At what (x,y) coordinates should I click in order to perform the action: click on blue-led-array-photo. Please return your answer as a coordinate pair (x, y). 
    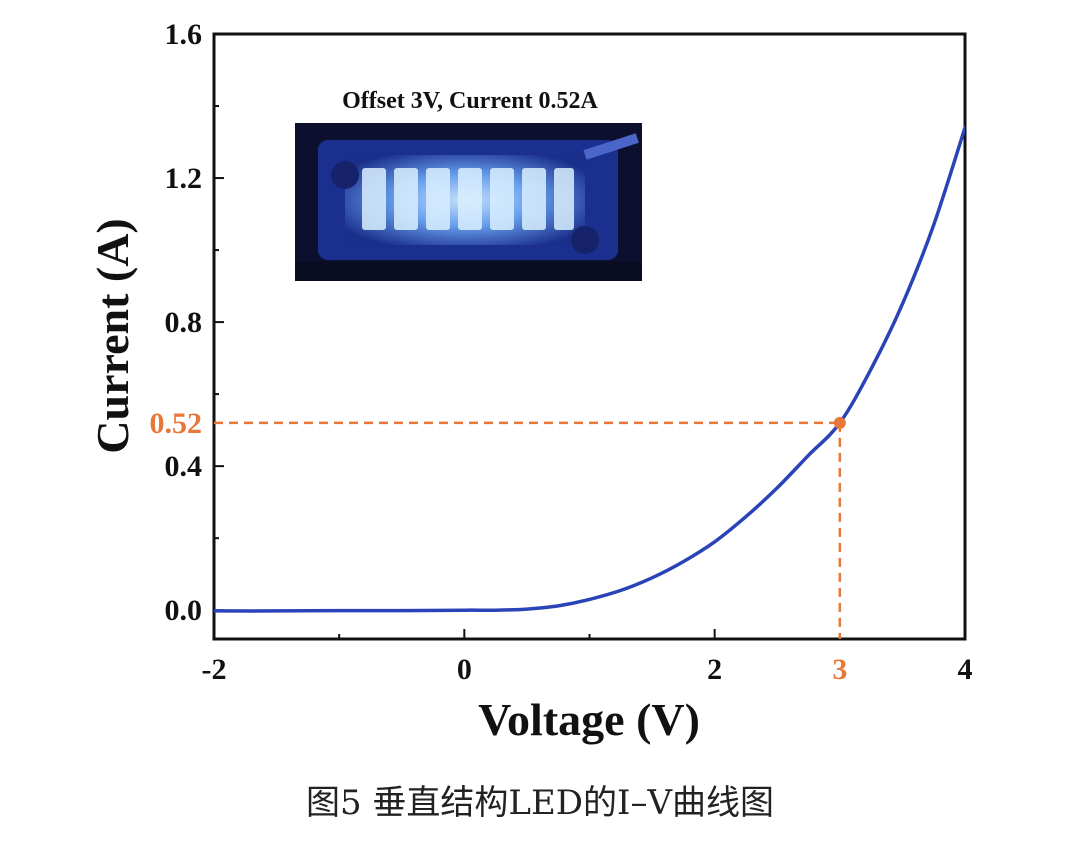
    Looking at the image, I should click on (468, 202).